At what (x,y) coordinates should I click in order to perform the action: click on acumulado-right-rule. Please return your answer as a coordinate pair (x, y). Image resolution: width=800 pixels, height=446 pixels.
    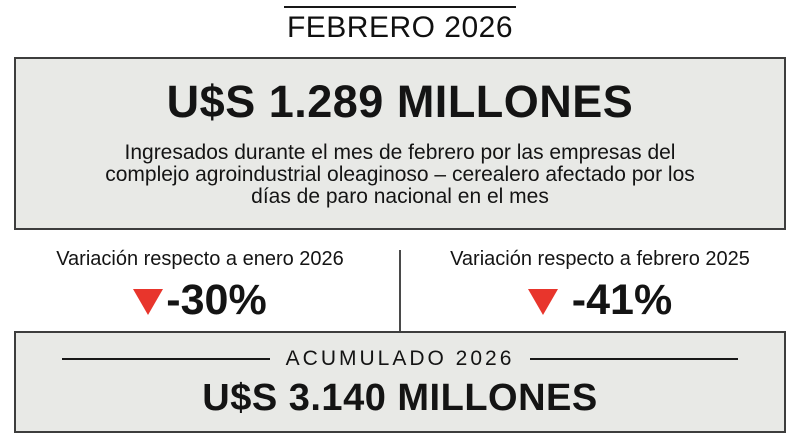
    Looking at the image, I should click on (634, 359).